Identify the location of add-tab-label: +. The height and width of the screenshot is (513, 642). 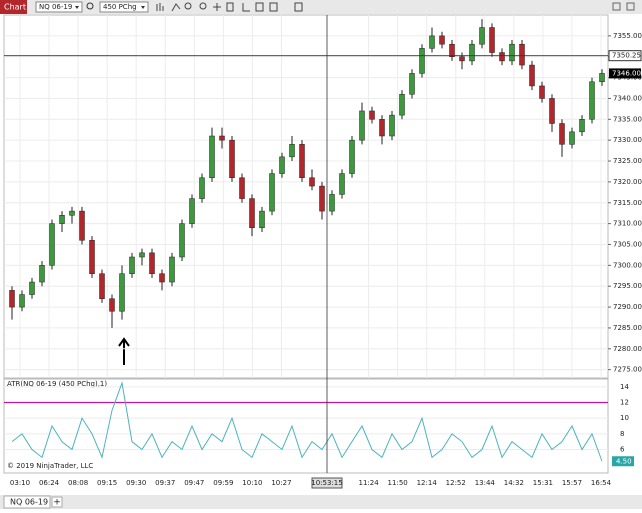
(57, 503).